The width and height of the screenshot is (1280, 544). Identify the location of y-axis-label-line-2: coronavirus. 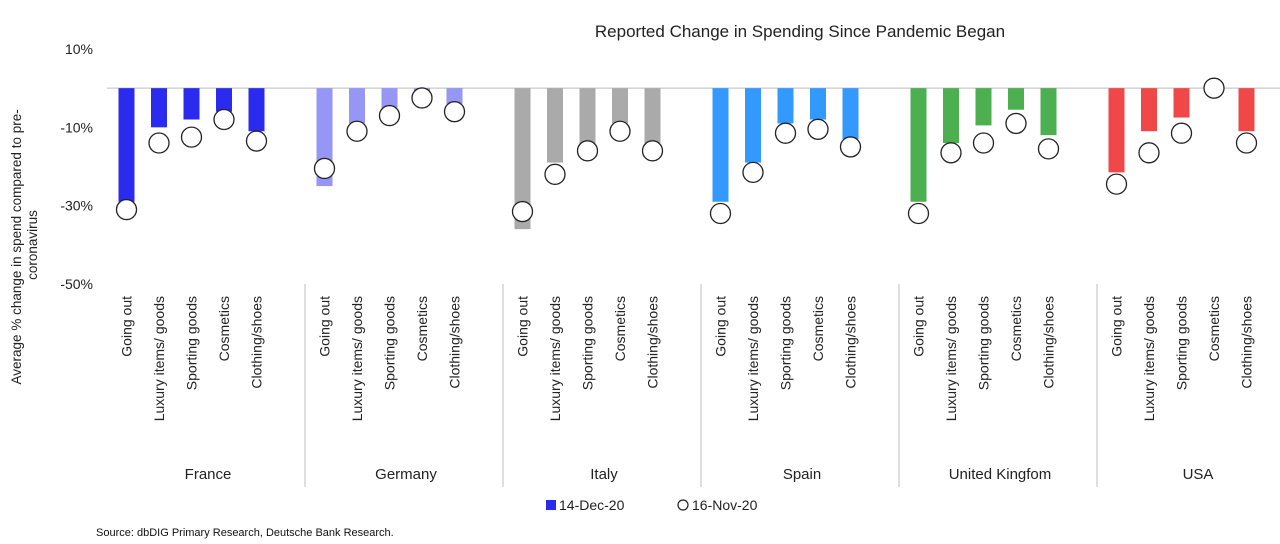
(32, 245).